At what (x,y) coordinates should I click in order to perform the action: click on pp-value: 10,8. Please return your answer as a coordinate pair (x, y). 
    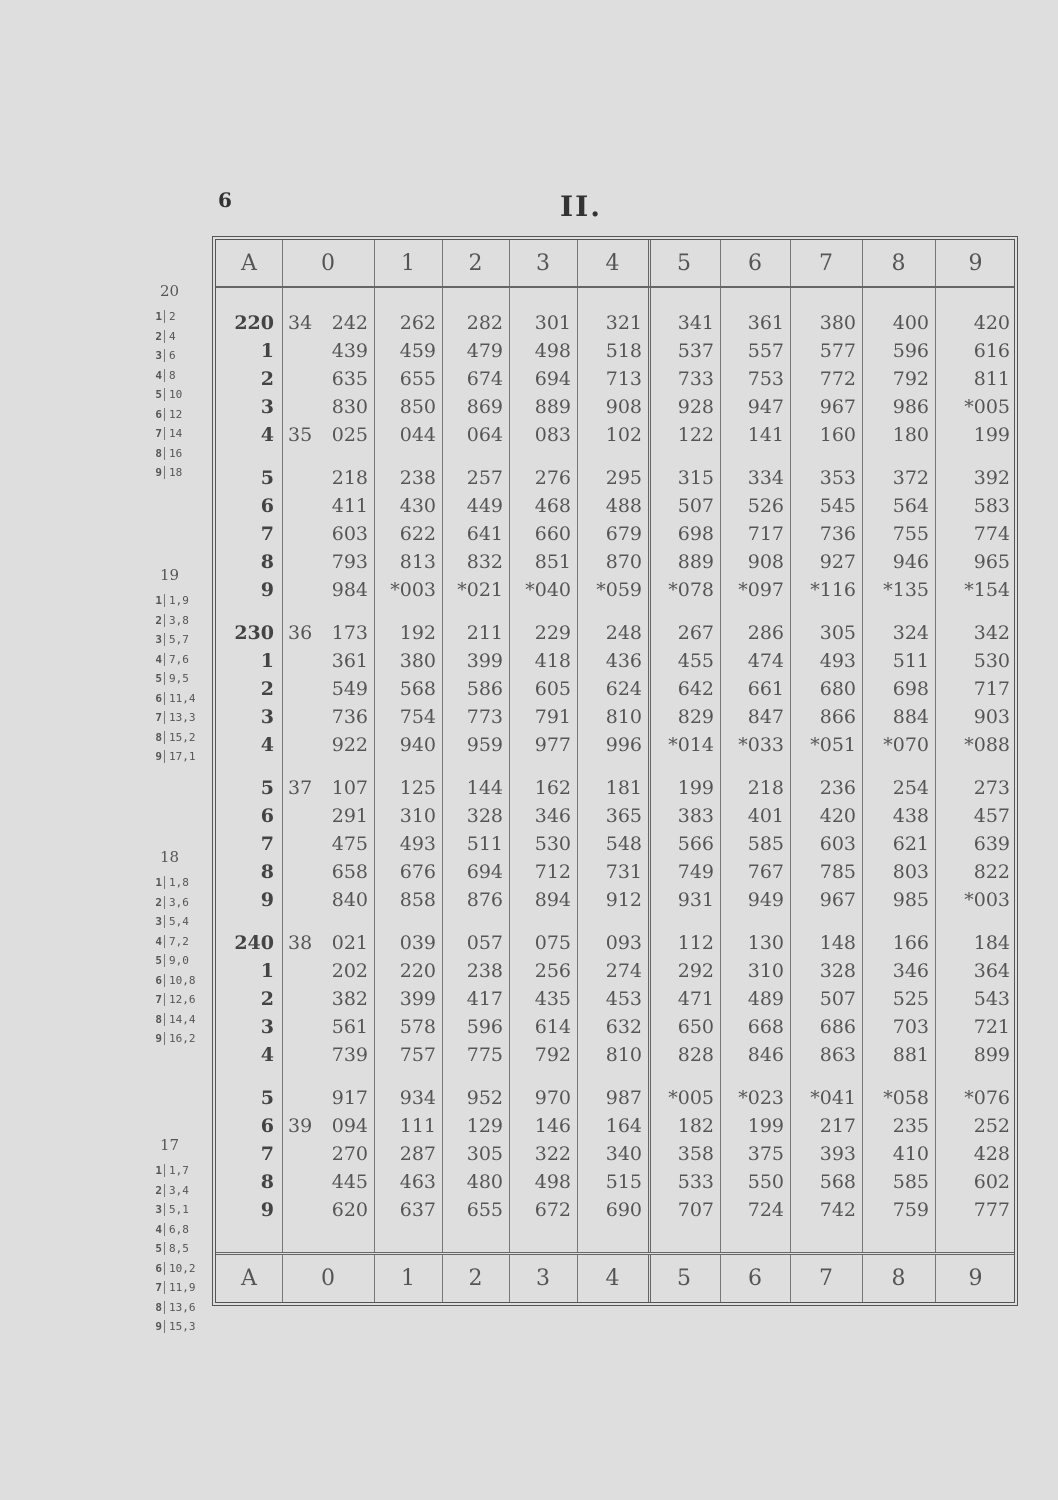
    Looking at the image, I should click on (182, 980).